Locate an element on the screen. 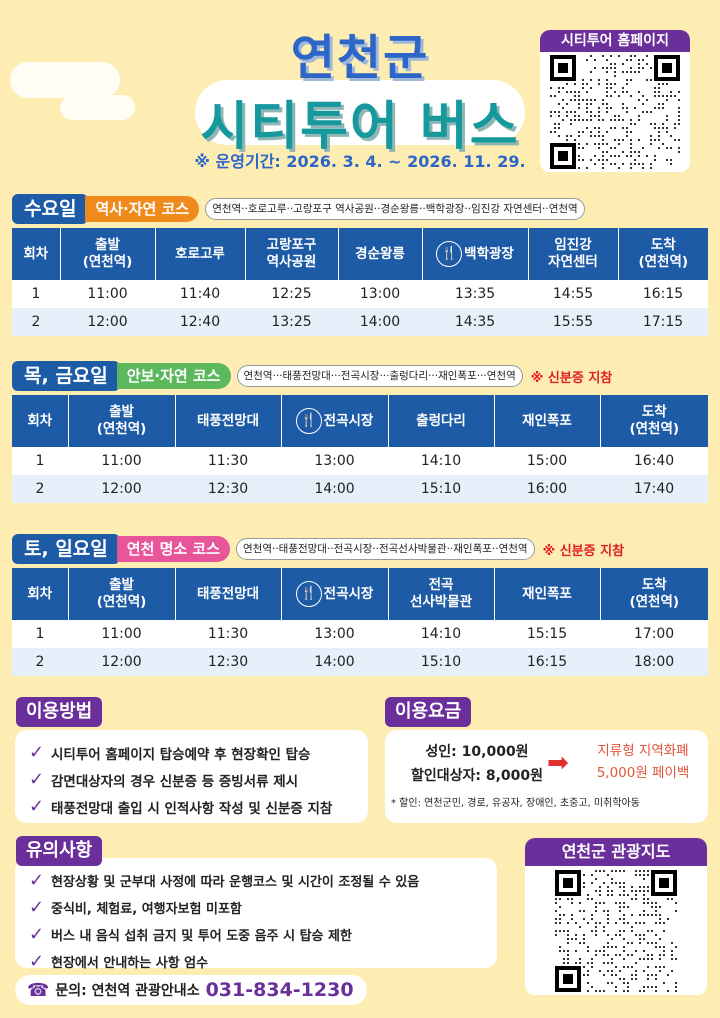 This screenshot has width=720, height=1018. title-city-tour-bus: 시티투어 버스 is located at coordinates (360, 127).